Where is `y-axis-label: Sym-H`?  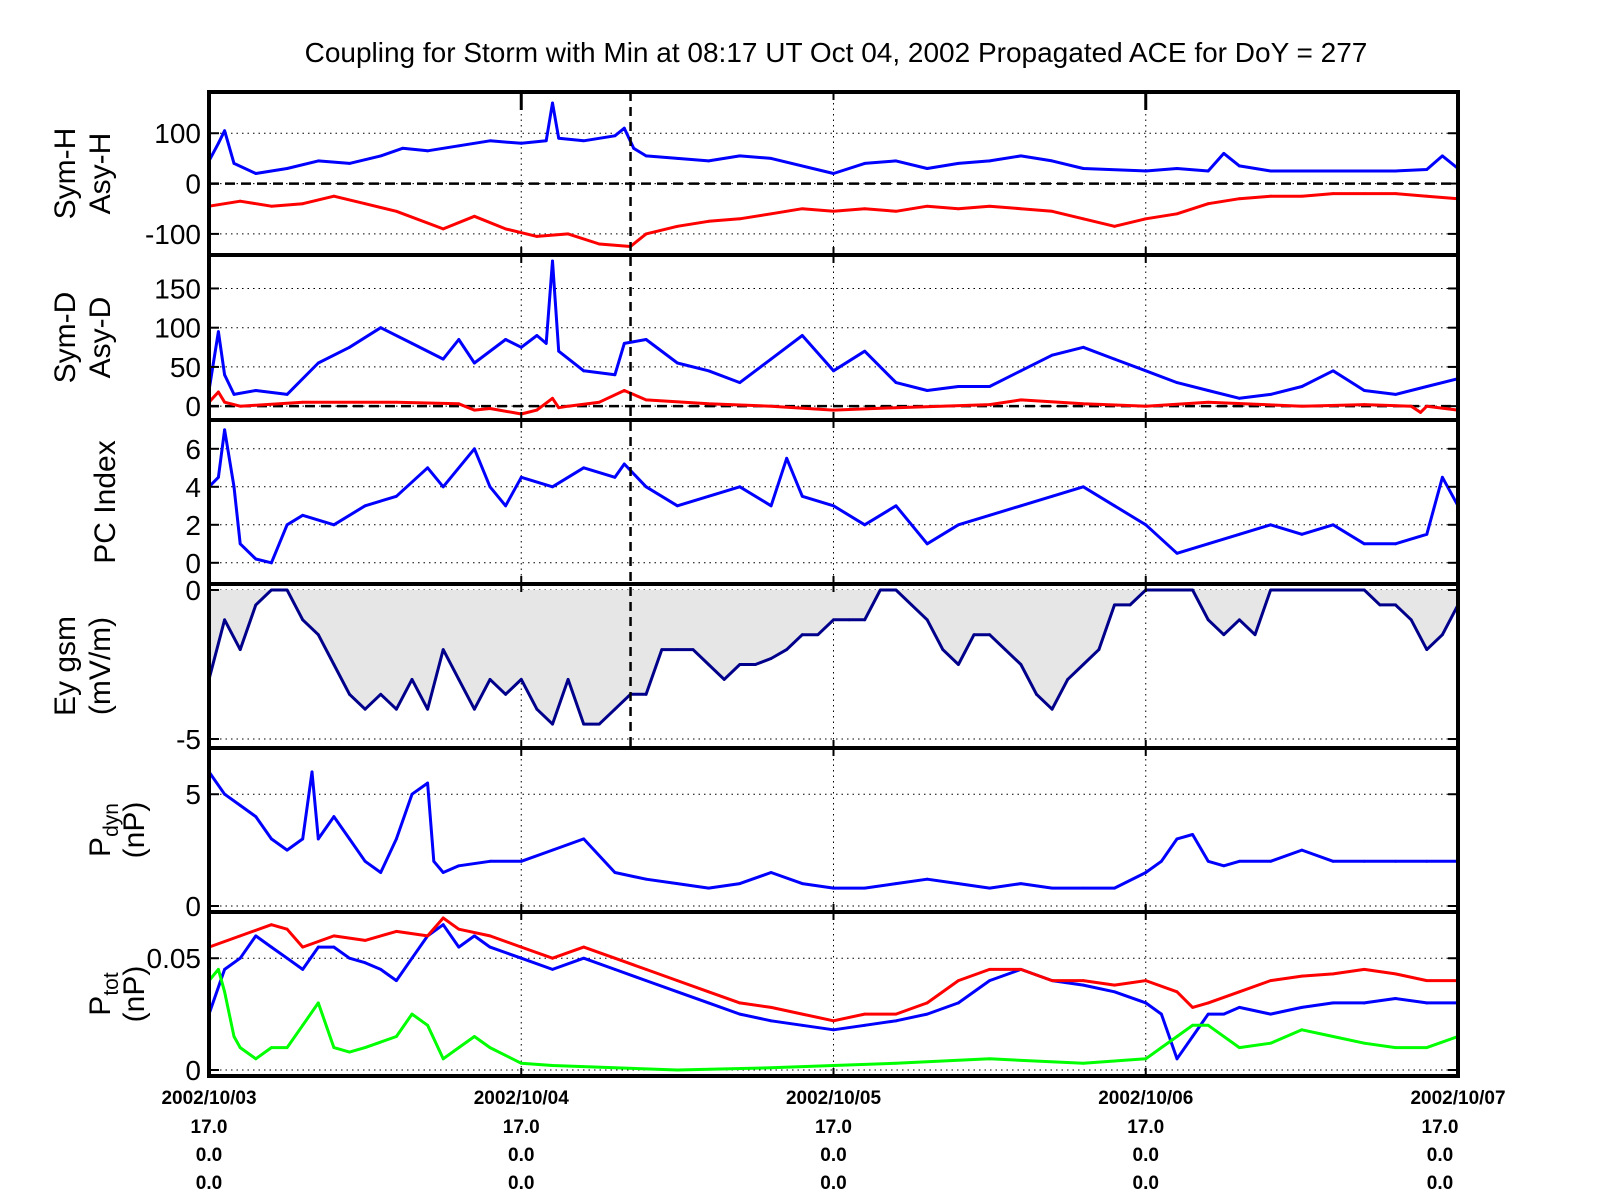 y-axis-label: Sym-H is located at coordinates (65, 174).